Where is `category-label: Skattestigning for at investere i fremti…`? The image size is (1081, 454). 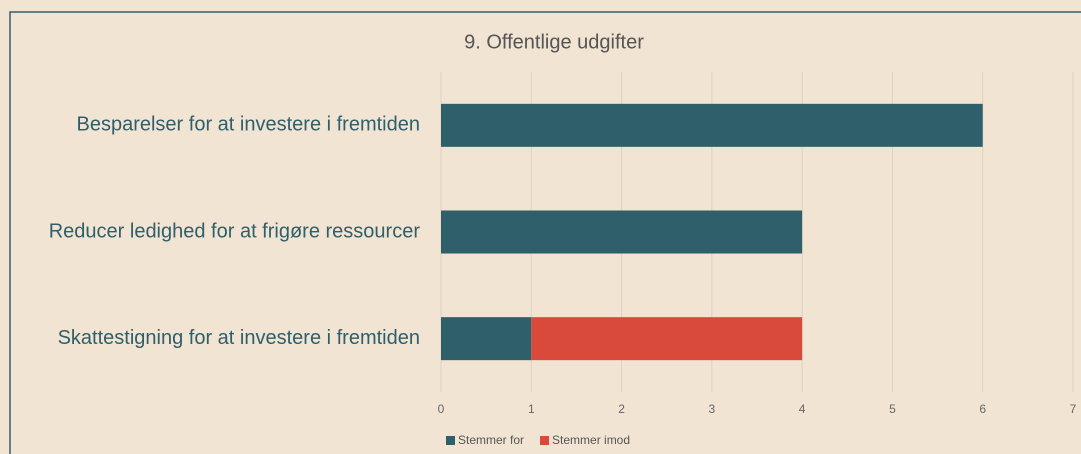 category-label: Skattestigning for at investere i fremti… is located at coordinates (239, 338).